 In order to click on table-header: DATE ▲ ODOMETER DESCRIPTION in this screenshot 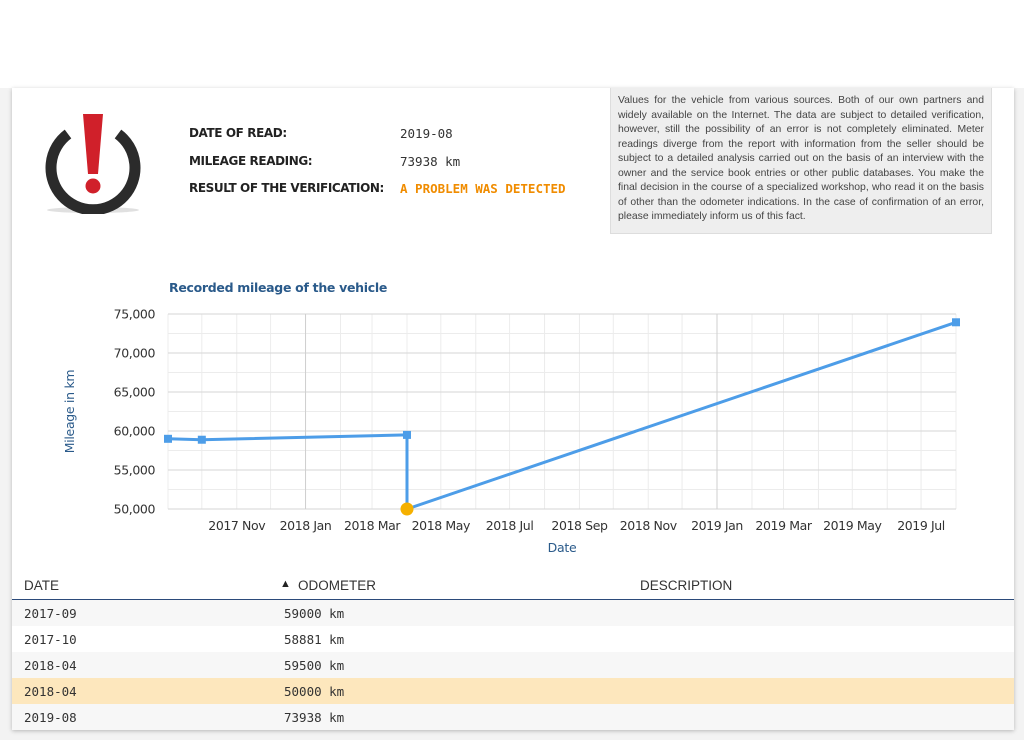, I will do `click(513, 586)`.